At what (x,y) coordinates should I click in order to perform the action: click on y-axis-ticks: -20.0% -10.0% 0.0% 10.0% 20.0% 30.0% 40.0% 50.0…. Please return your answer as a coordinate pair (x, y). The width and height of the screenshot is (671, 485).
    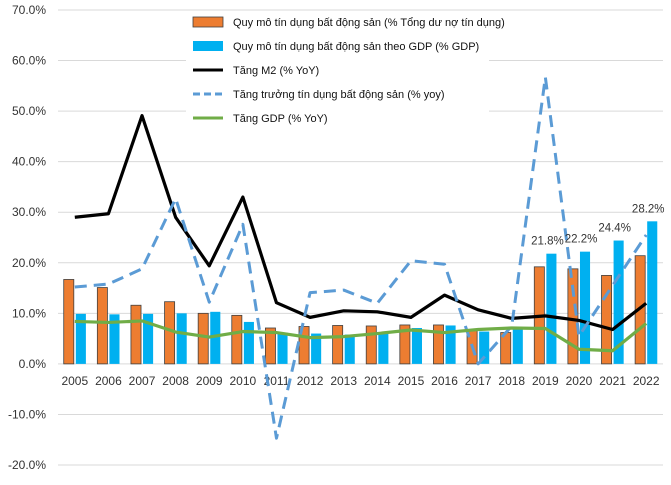
    Looking at the image, I should click on (27, 237).